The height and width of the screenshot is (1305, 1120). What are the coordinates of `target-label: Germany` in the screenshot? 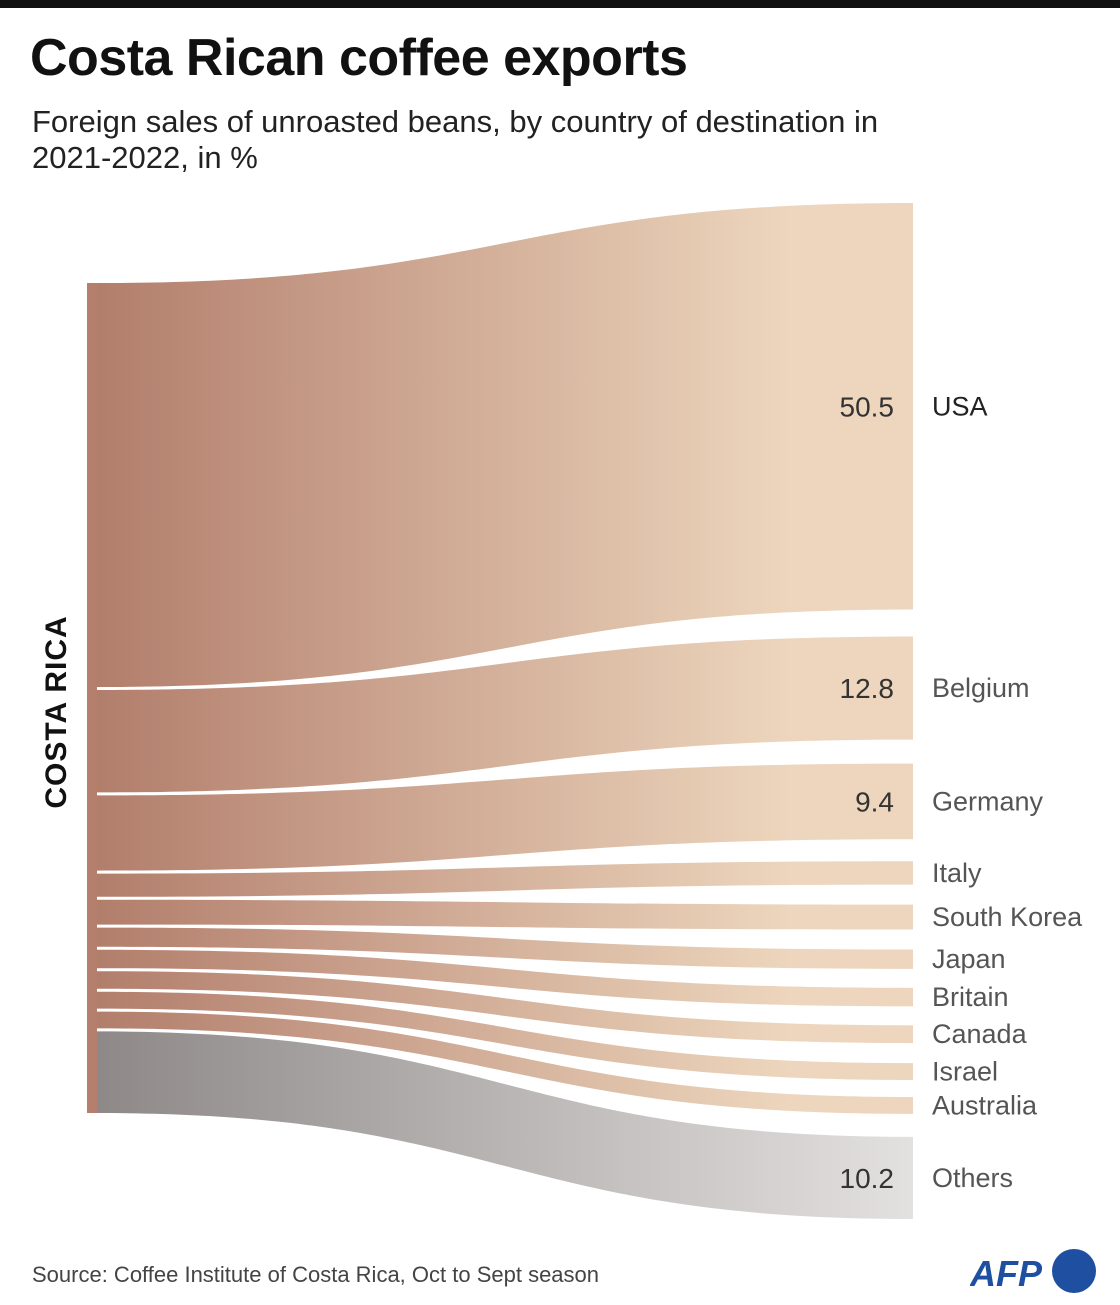 It's located at (988, 801).